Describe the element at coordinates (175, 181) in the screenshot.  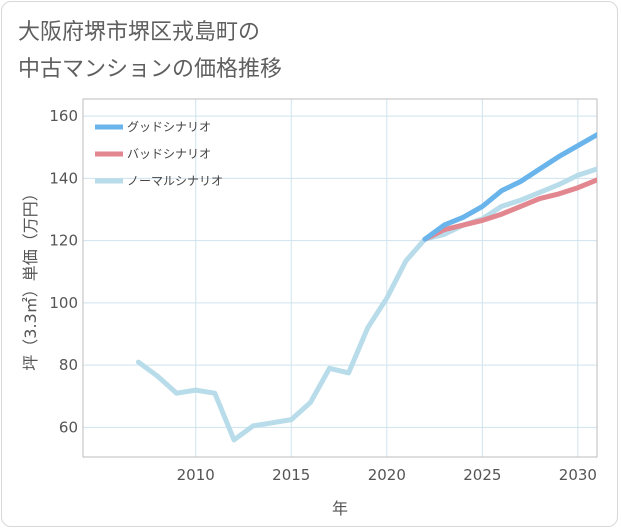
I see `legend-label-2: ノーマルシナリオ` at that location.